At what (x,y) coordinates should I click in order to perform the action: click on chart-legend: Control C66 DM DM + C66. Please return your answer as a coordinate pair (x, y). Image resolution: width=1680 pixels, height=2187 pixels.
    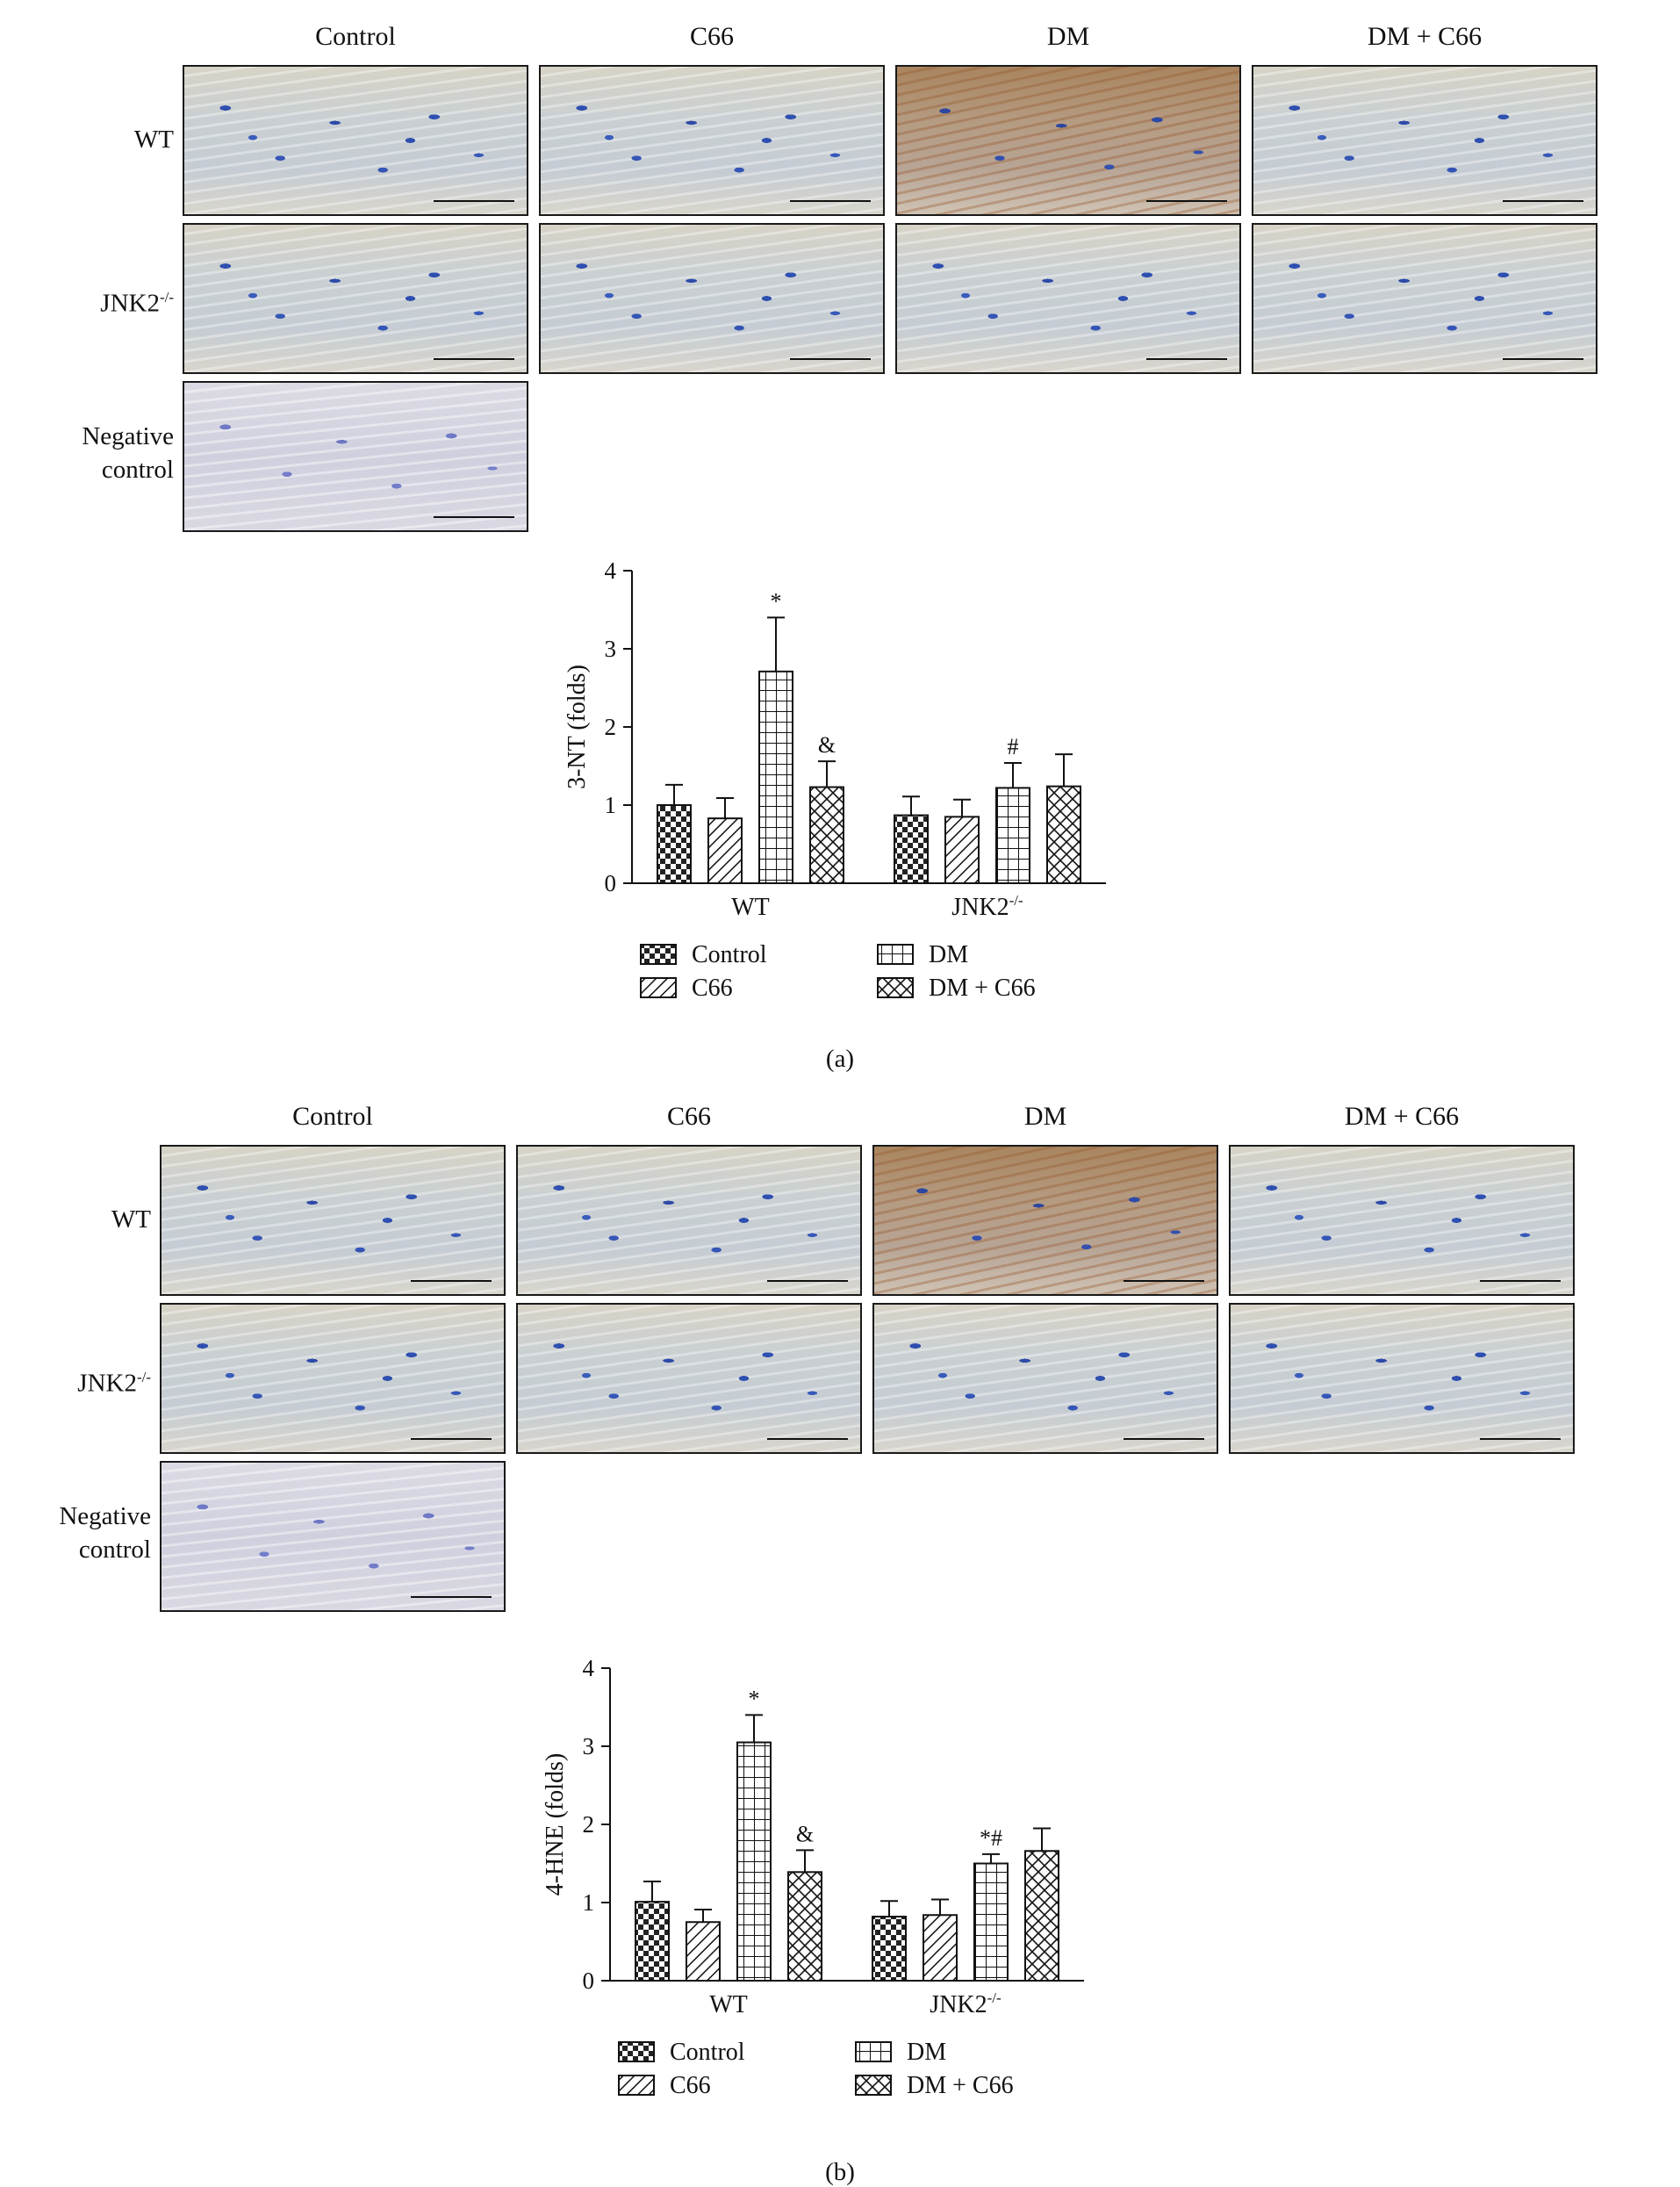
    Looking at the image, I should click on (838, 971).